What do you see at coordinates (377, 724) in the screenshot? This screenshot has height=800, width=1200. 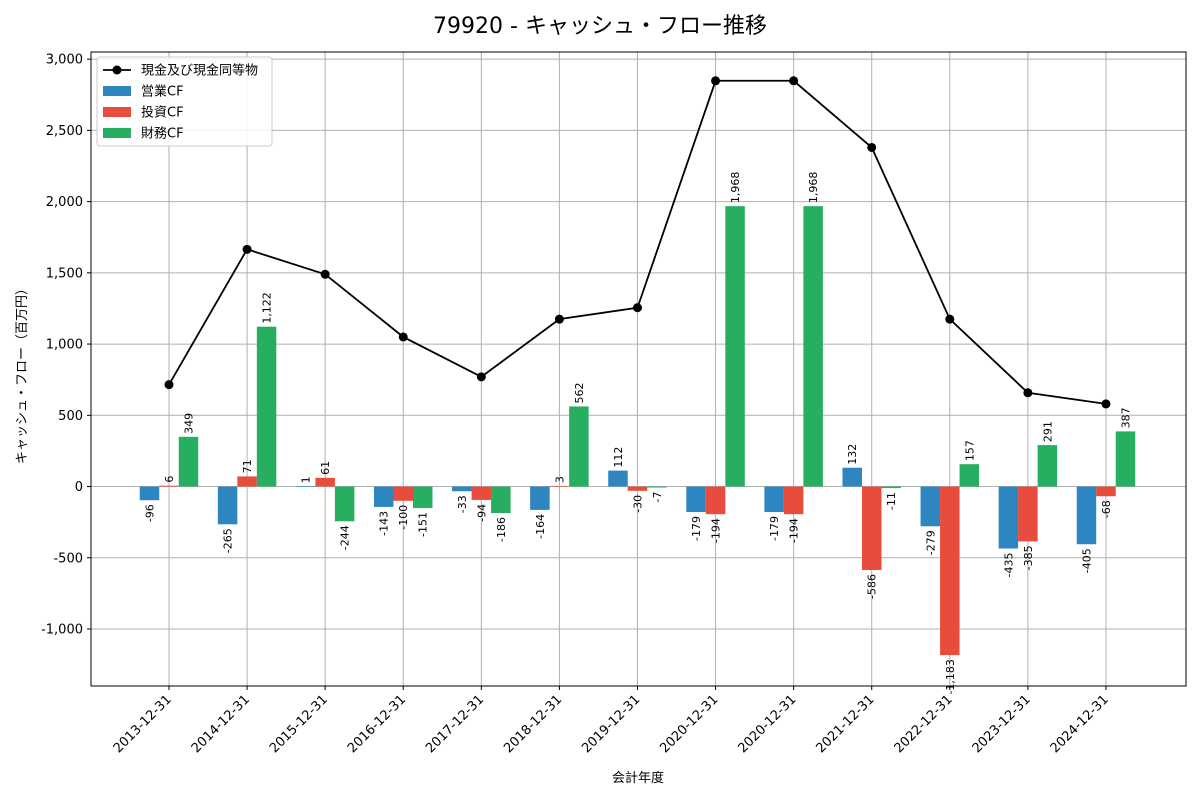 I see `x-tick-label: 2016-12-31` at bounding box center [377, 724].